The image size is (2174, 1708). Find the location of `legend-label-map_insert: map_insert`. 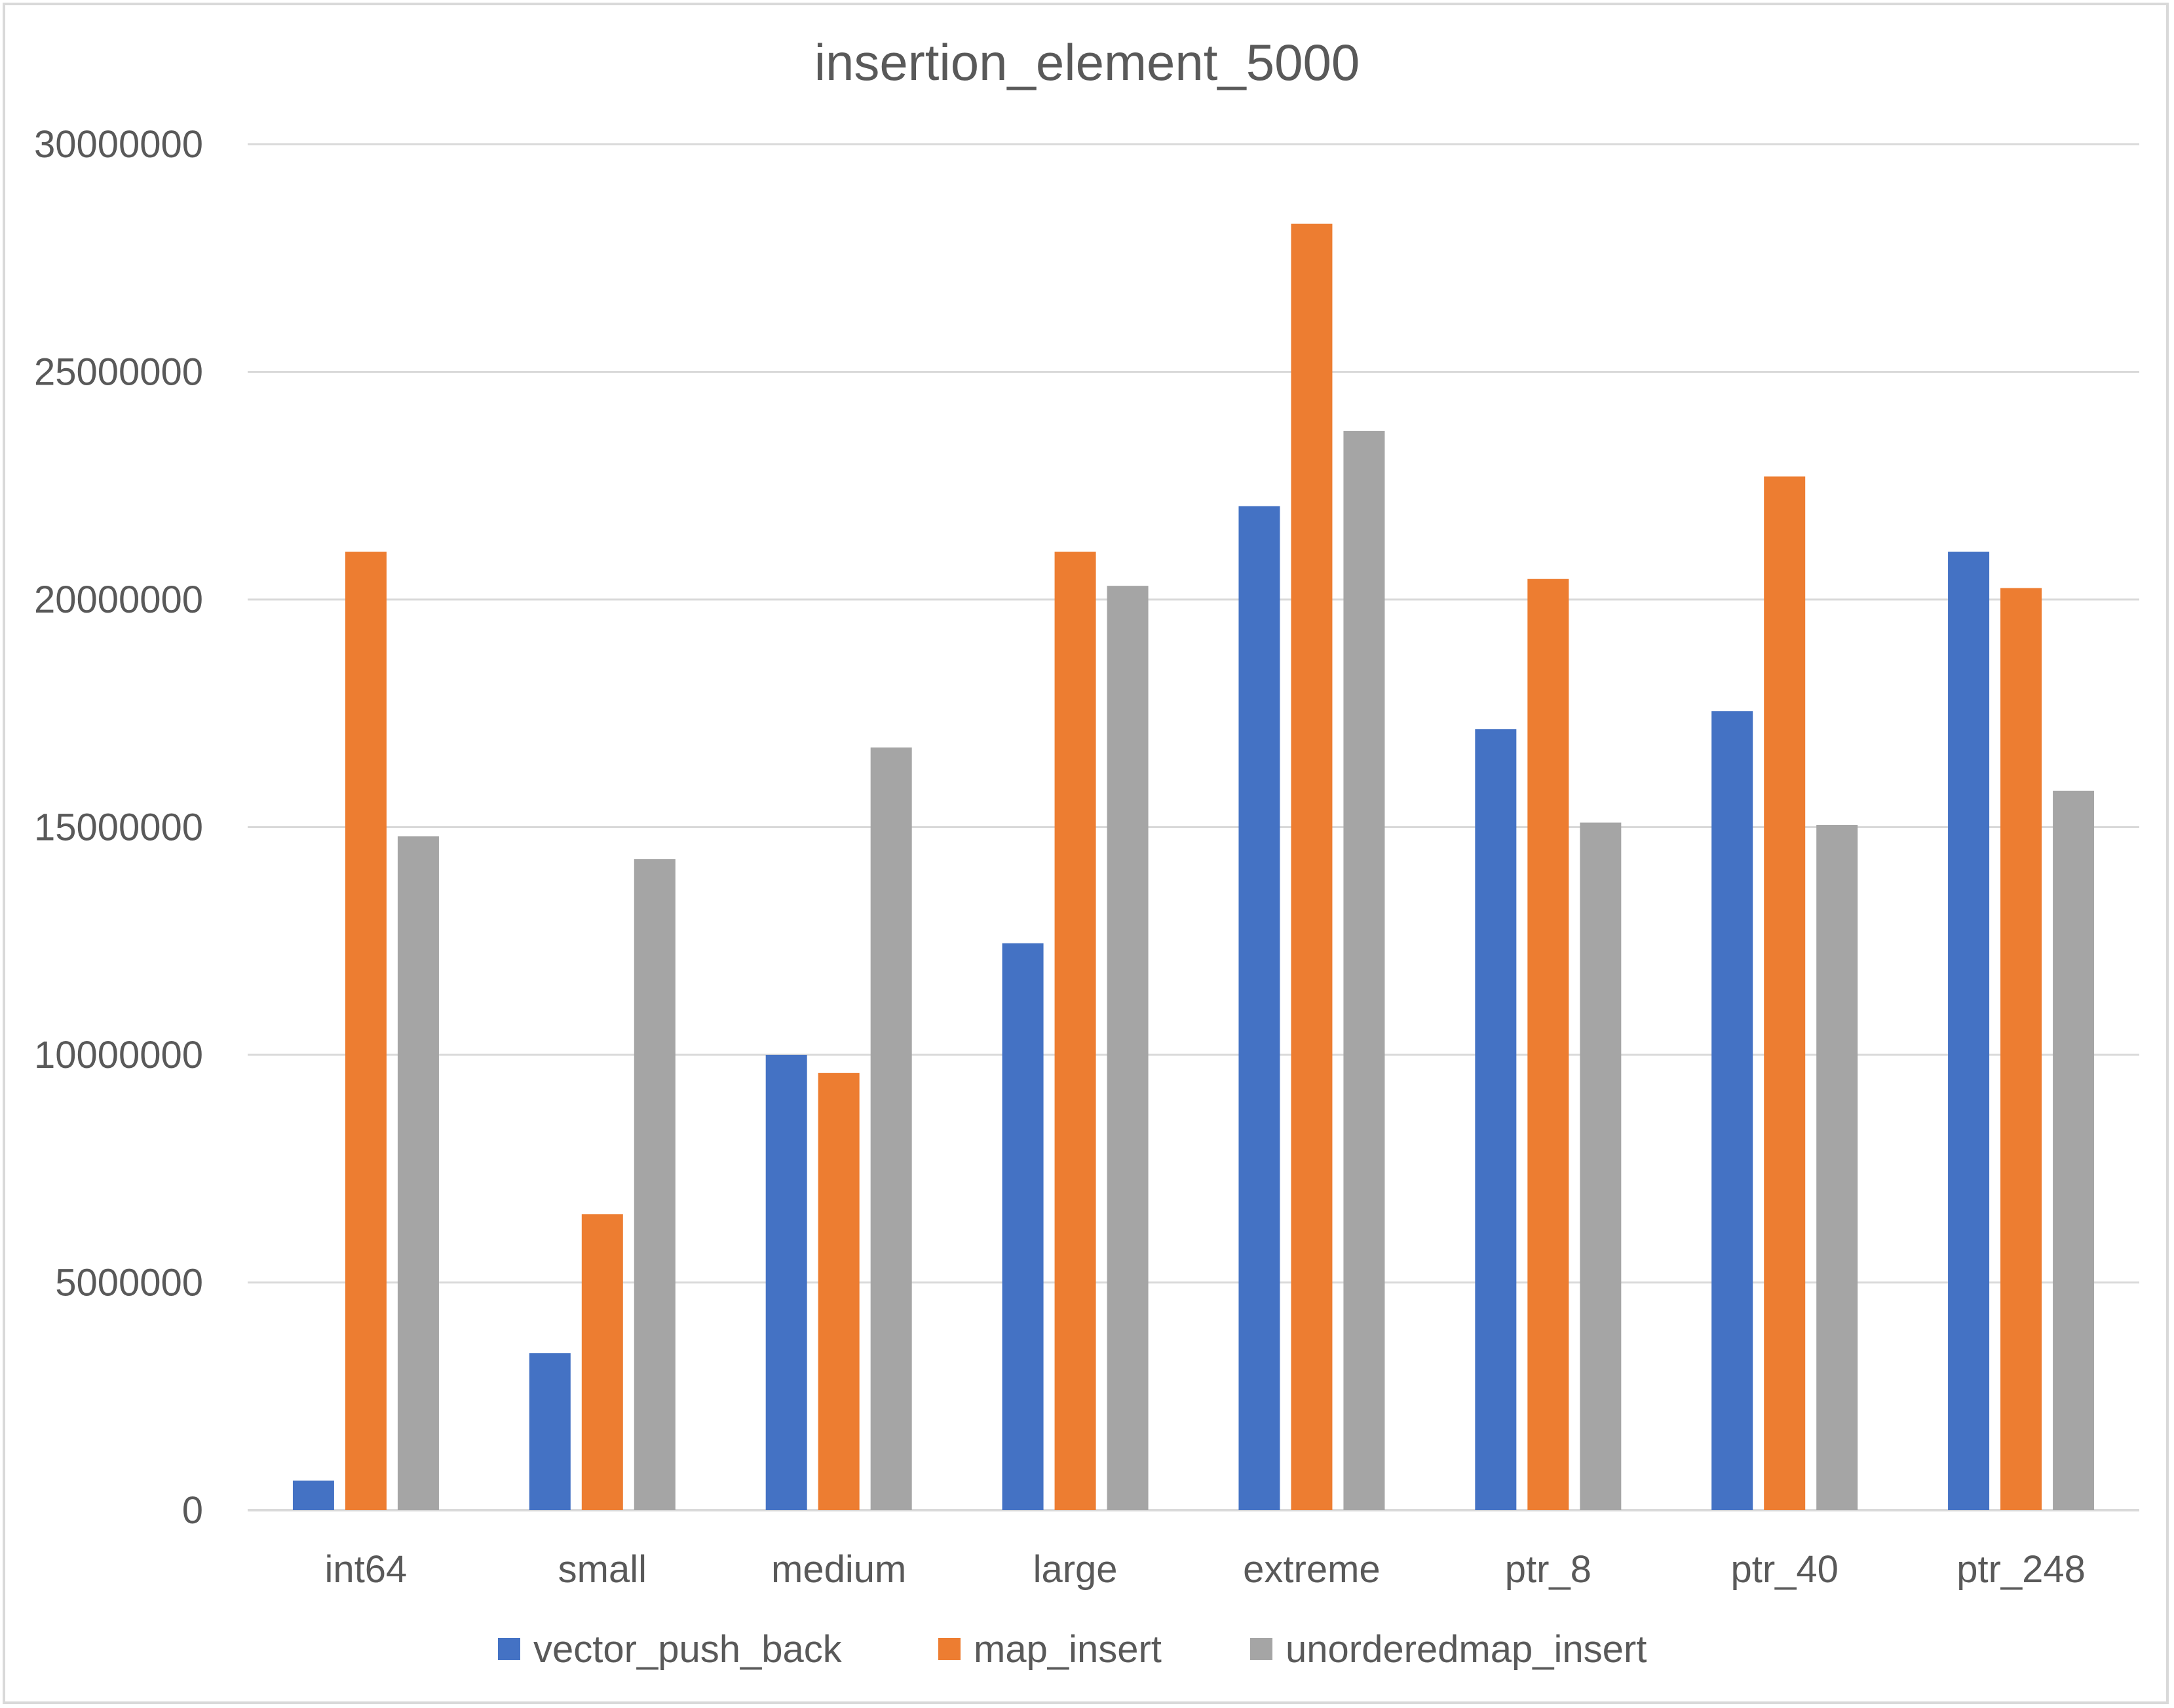

legend-label-map_insert: map_insert is located at coordinates (1068, 1649).